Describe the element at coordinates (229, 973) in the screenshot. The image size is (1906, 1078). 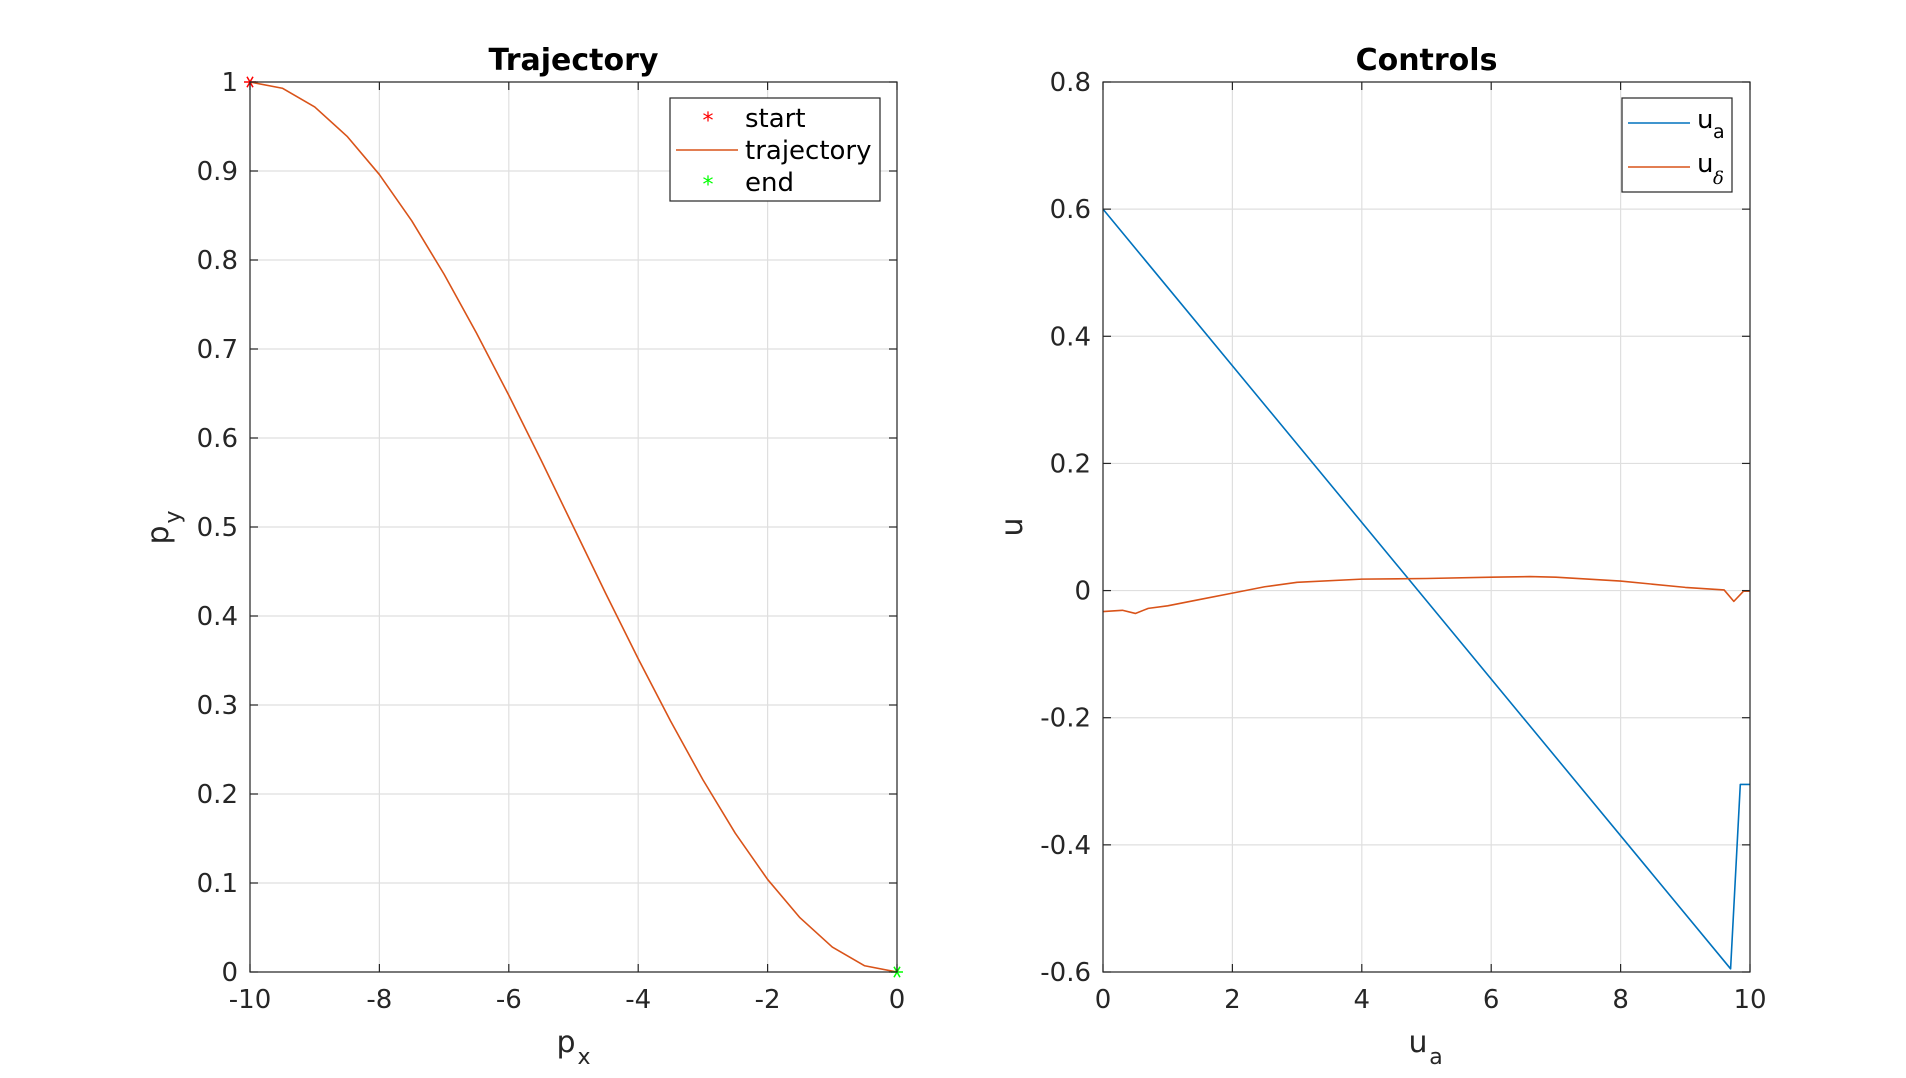
I see `trajectory-ytick-label: 0` at that location.